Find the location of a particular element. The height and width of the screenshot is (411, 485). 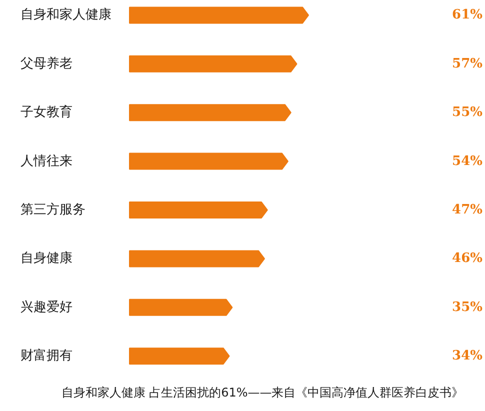

y-tick-label: 自身和家人健康 is located at coordinates (66, 14).